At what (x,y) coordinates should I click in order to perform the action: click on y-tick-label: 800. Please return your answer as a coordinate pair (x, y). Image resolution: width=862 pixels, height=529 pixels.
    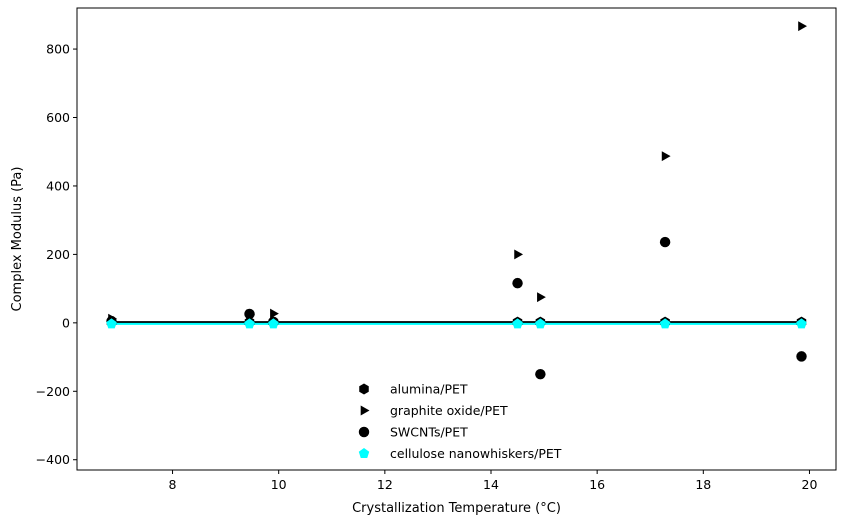
    Looking at the image, I should click on (58, 49).